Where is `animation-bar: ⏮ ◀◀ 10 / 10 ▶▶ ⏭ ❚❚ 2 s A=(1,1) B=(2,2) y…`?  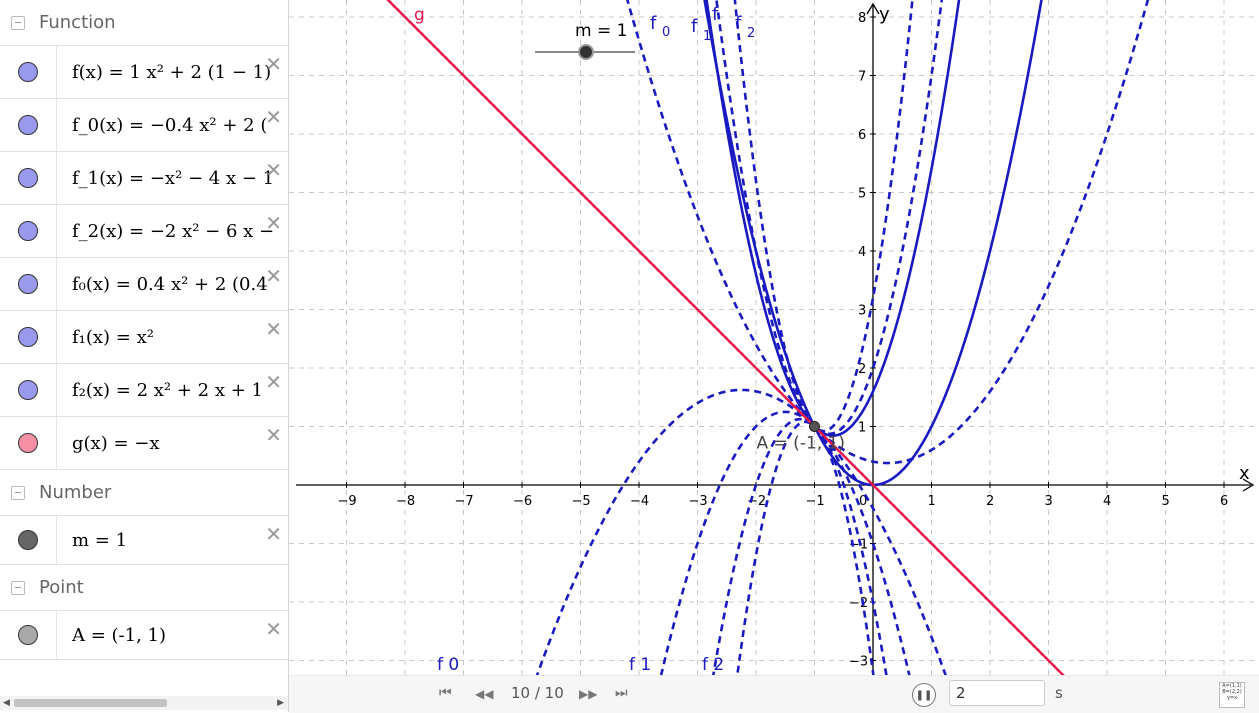
animation-bar: ⏮ ◀◀ 10 / 10 ▶▶ ⏭ ❚❚ 2 s A=(1,1) B=(2,2) y… is located at coordinates (774, 694).